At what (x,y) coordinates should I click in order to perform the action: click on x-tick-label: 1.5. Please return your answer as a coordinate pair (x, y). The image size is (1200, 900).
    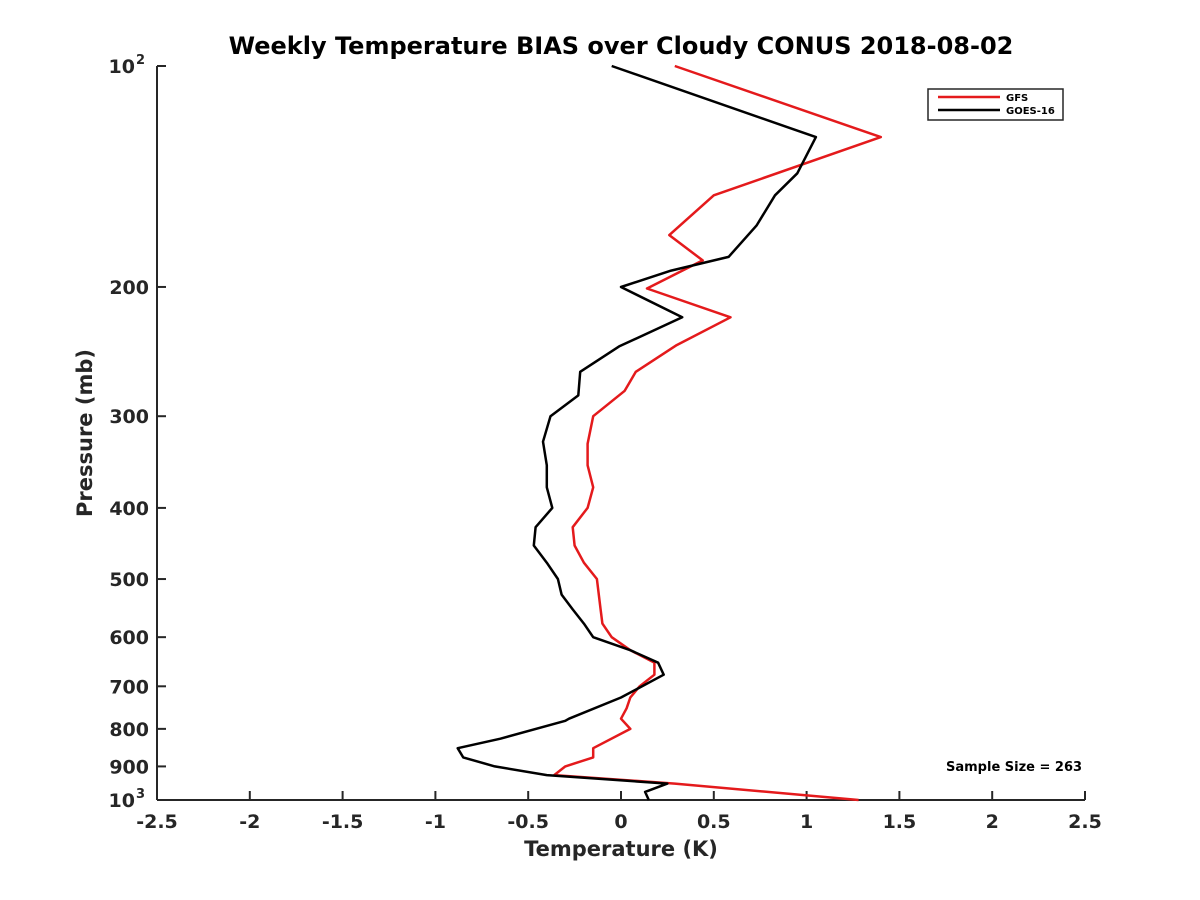
    Looking at the image, I should click on (900, 822).